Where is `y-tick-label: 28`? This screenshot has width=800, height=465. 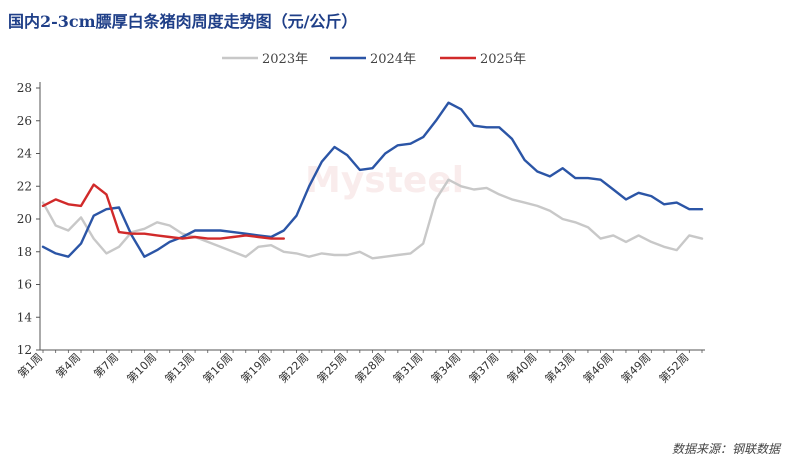
y-tick-label: 28 is located at coordinates (24, 88).